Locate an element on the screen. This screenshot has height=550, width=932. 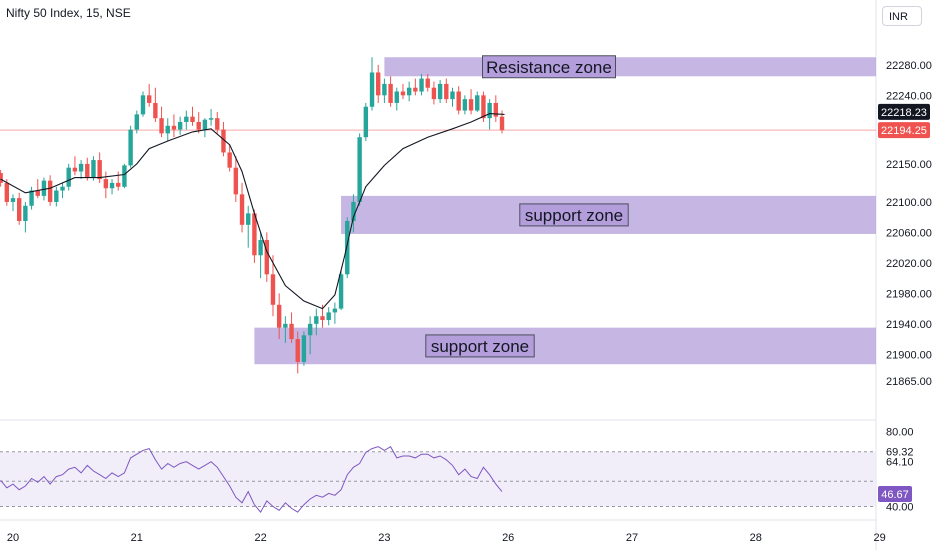
time-tick-label: 26 is located at coordinates (508, 538).